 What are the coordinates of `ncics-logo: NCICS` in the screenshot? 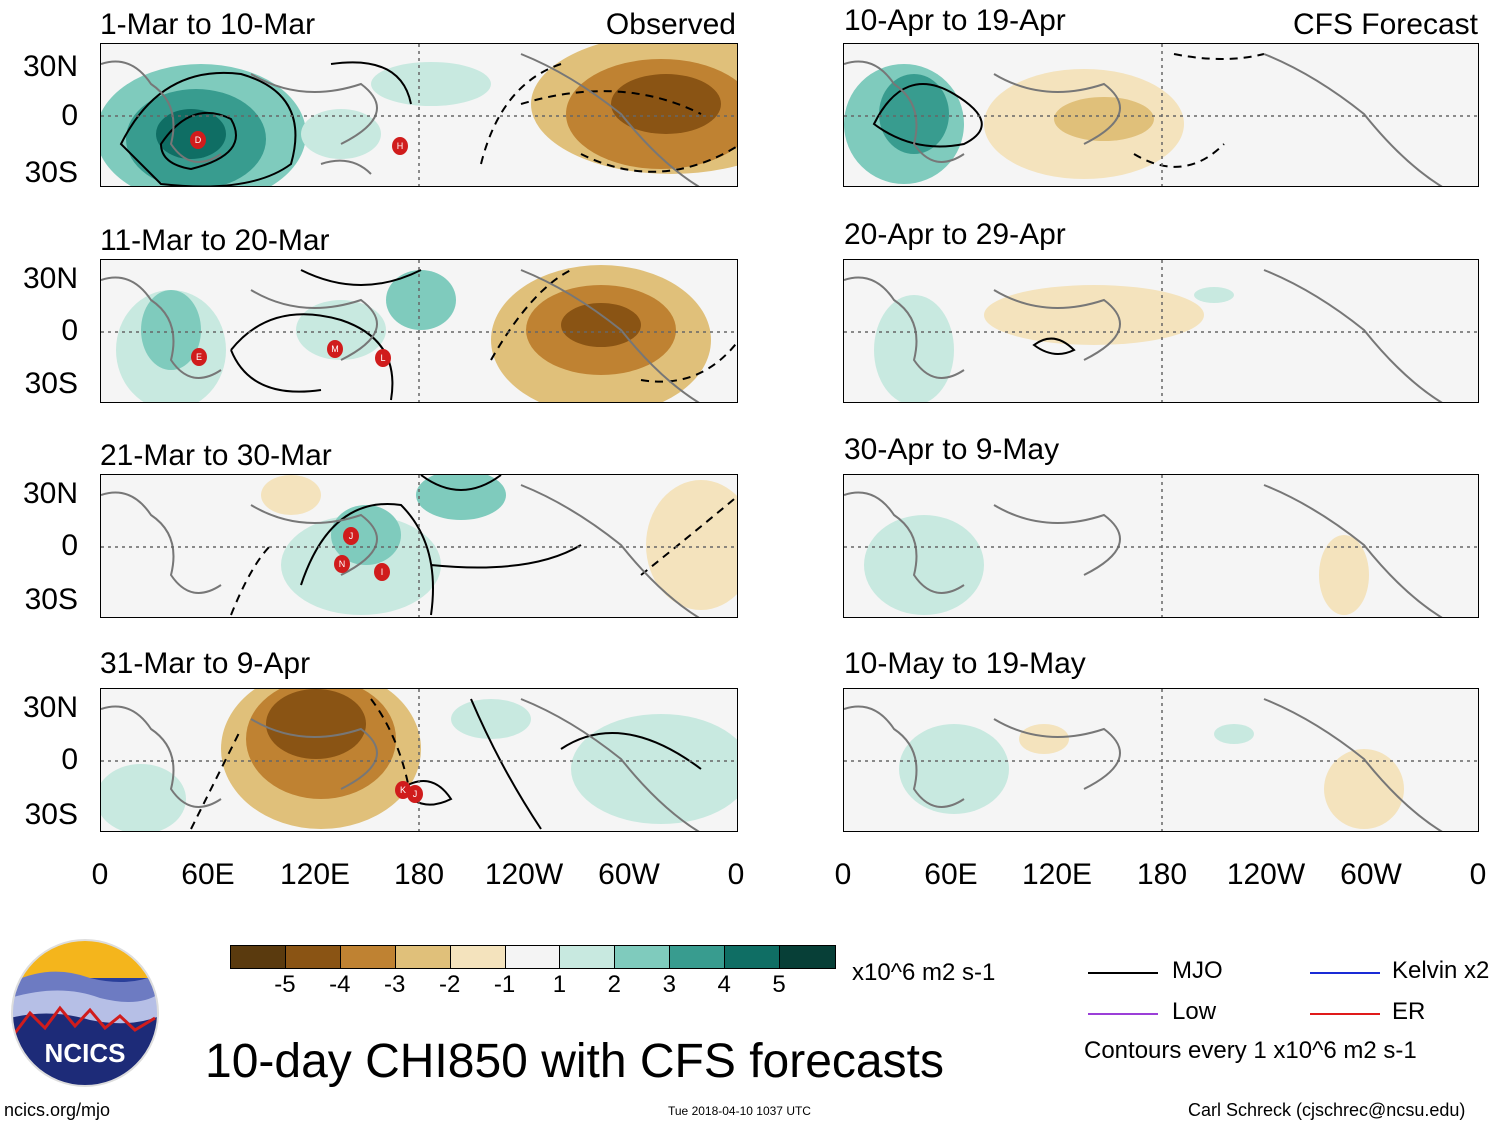 It's located at (85, 1013).